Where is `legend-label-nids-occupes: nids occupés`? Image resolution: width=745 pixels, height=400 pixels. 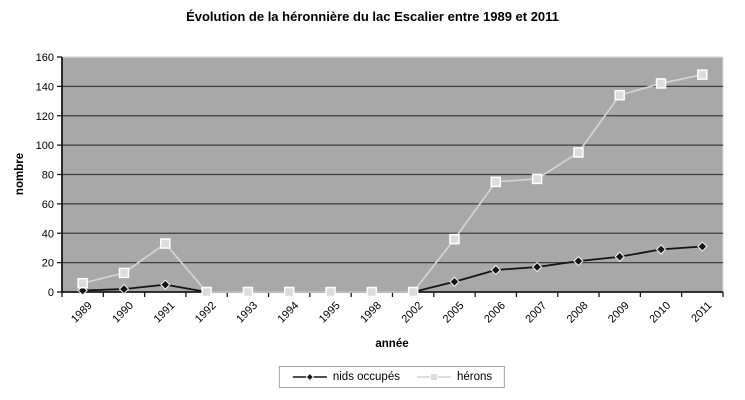
legend-label-nids-occupes: nids occupés is located at coordinates (366, 377).